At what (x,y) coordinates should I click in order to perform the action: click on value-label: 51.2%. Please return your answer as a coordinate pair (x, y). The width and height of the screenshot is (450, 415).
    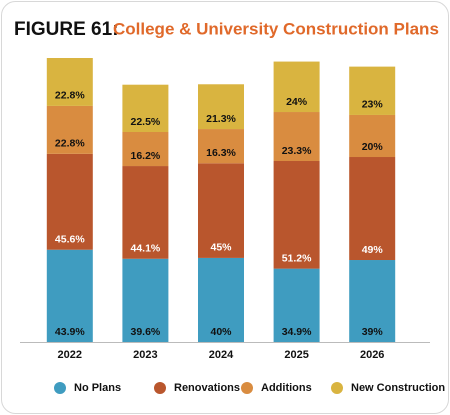
    Looking at the image, I should click on (297, 258).